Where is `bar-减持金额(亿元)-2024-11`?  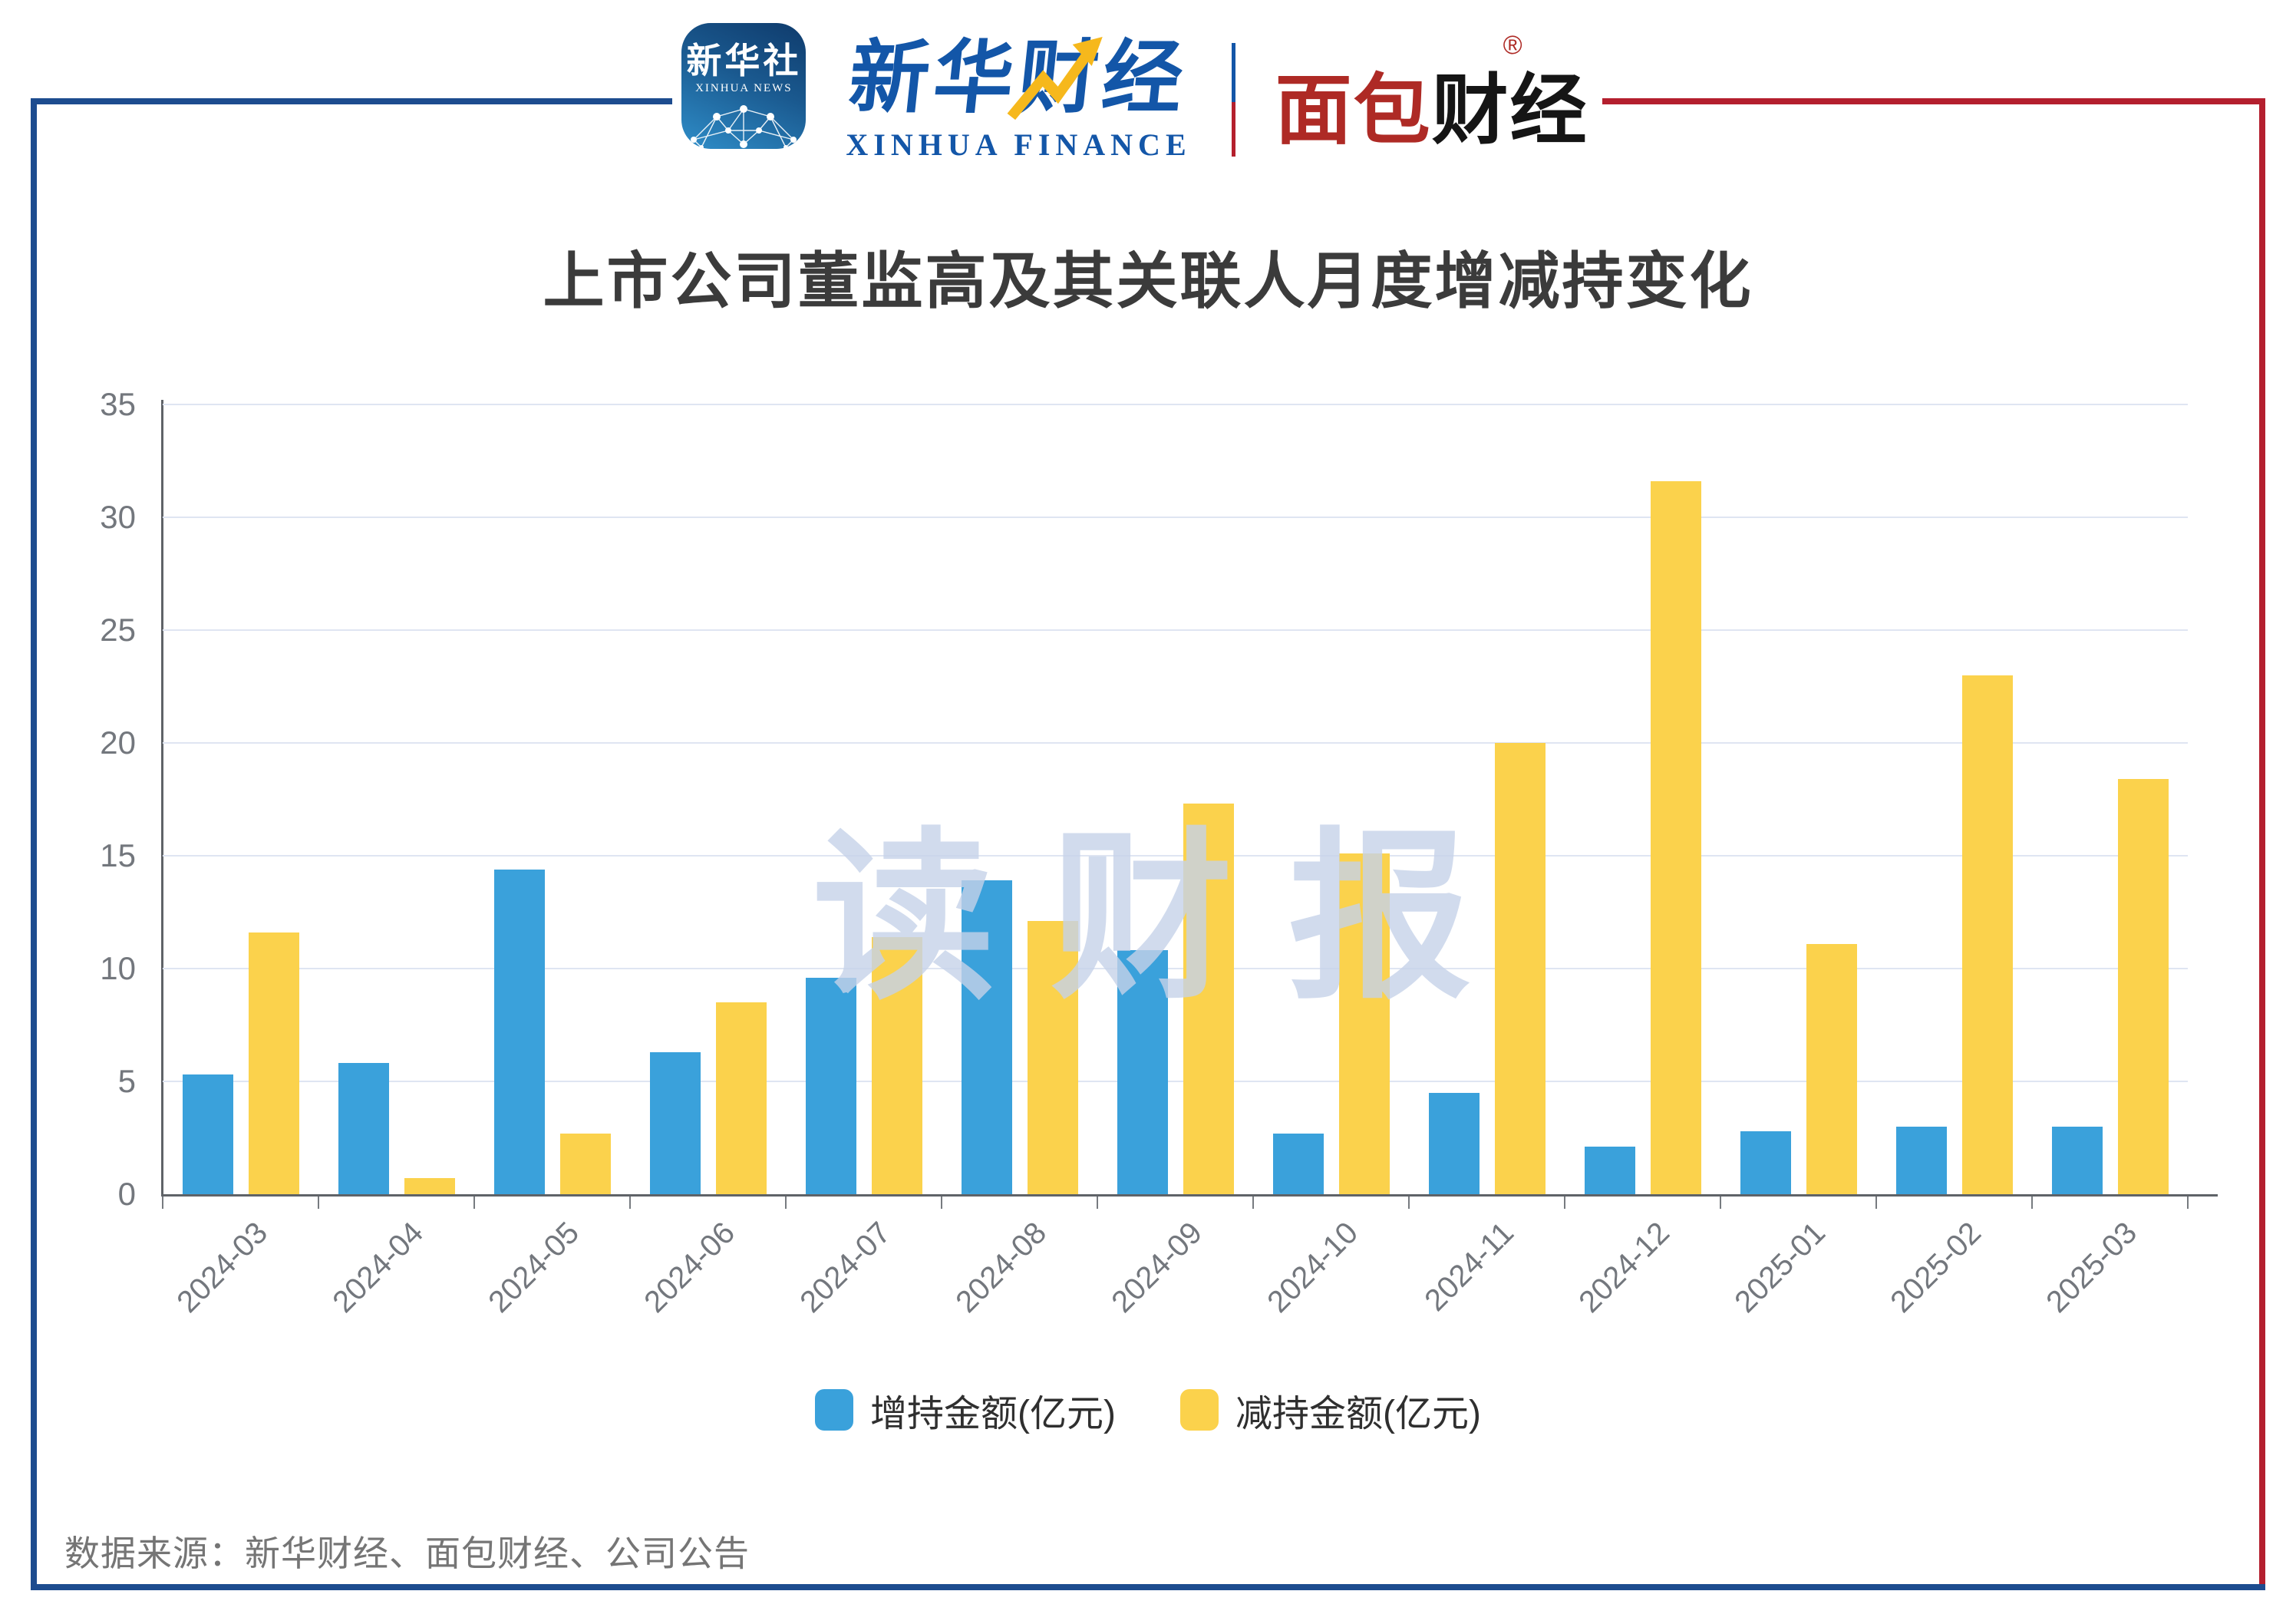
bar-减持金额(亿元)-2024-11 is located at coordinates (1520, 968).